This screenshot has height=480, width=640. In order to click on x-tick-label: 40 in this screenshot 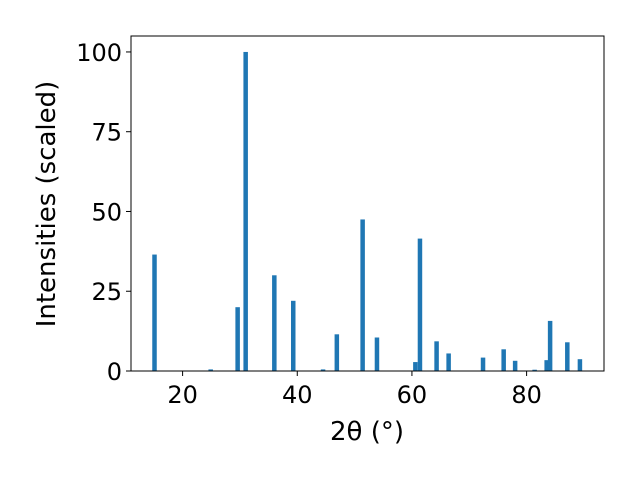, I will do `click(297, 395)`.